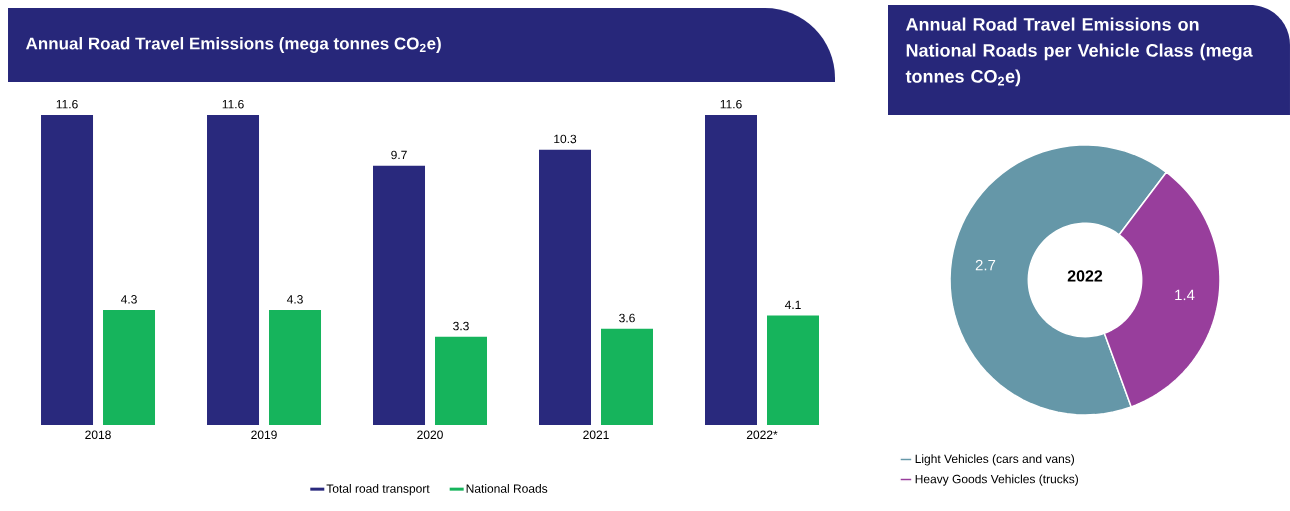  Describe the element at coordinates (995, 460) in the screenshot. I see `legend-label: Light Vehicles (cars and vans)` at that location.